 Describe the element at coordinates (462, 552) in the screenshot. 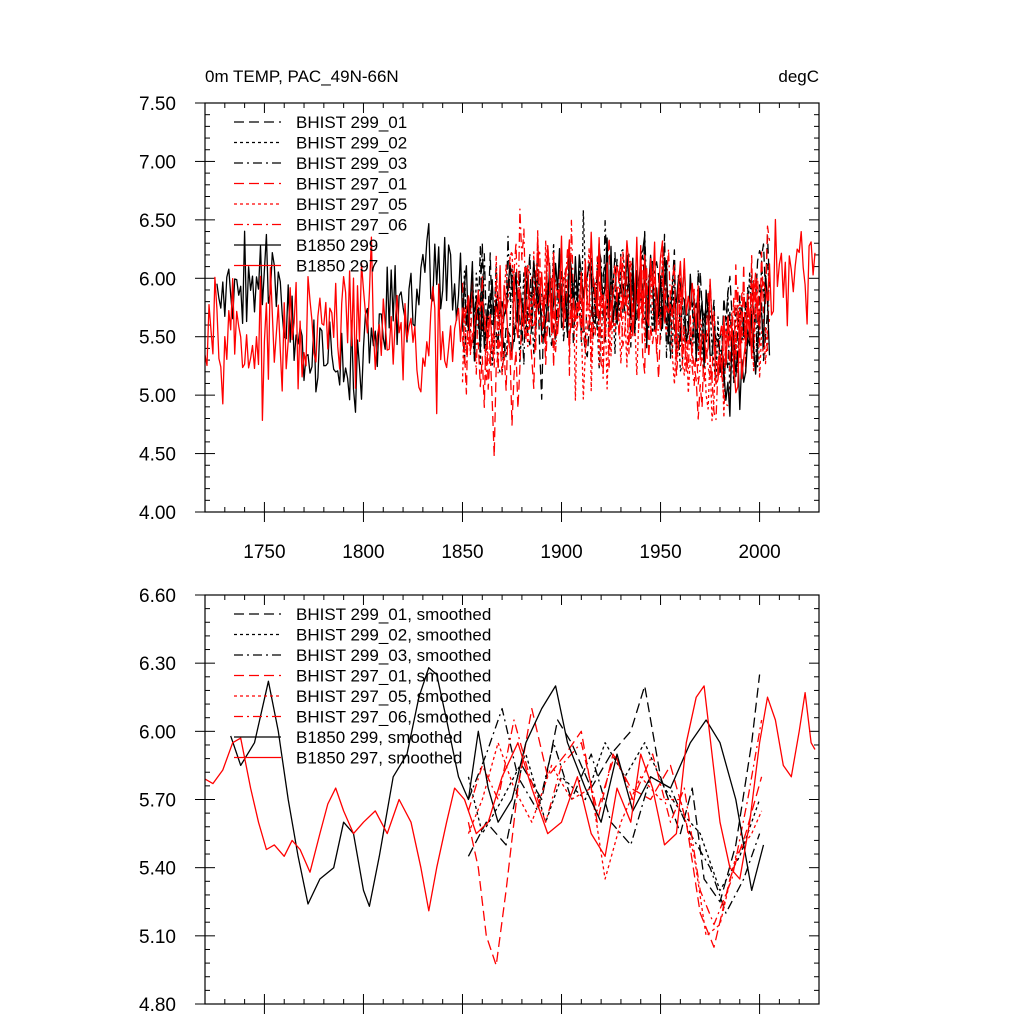

I see `x-tick-label: 1850` at that location.